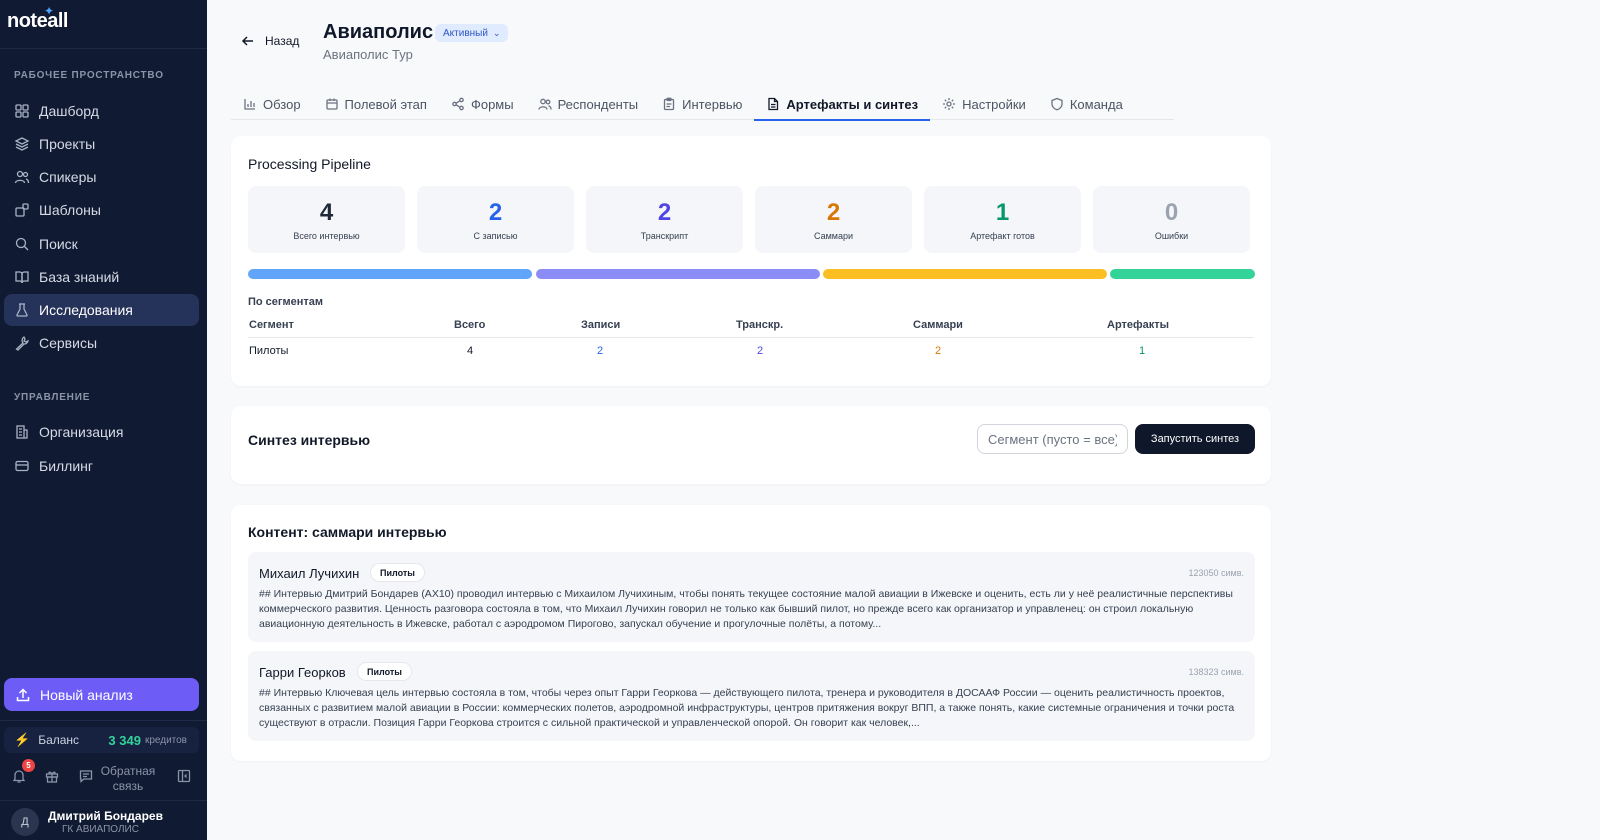  Describe the element at coordinates (1171, 212) in the screenshot. I see `stat-value: 0` at that location.